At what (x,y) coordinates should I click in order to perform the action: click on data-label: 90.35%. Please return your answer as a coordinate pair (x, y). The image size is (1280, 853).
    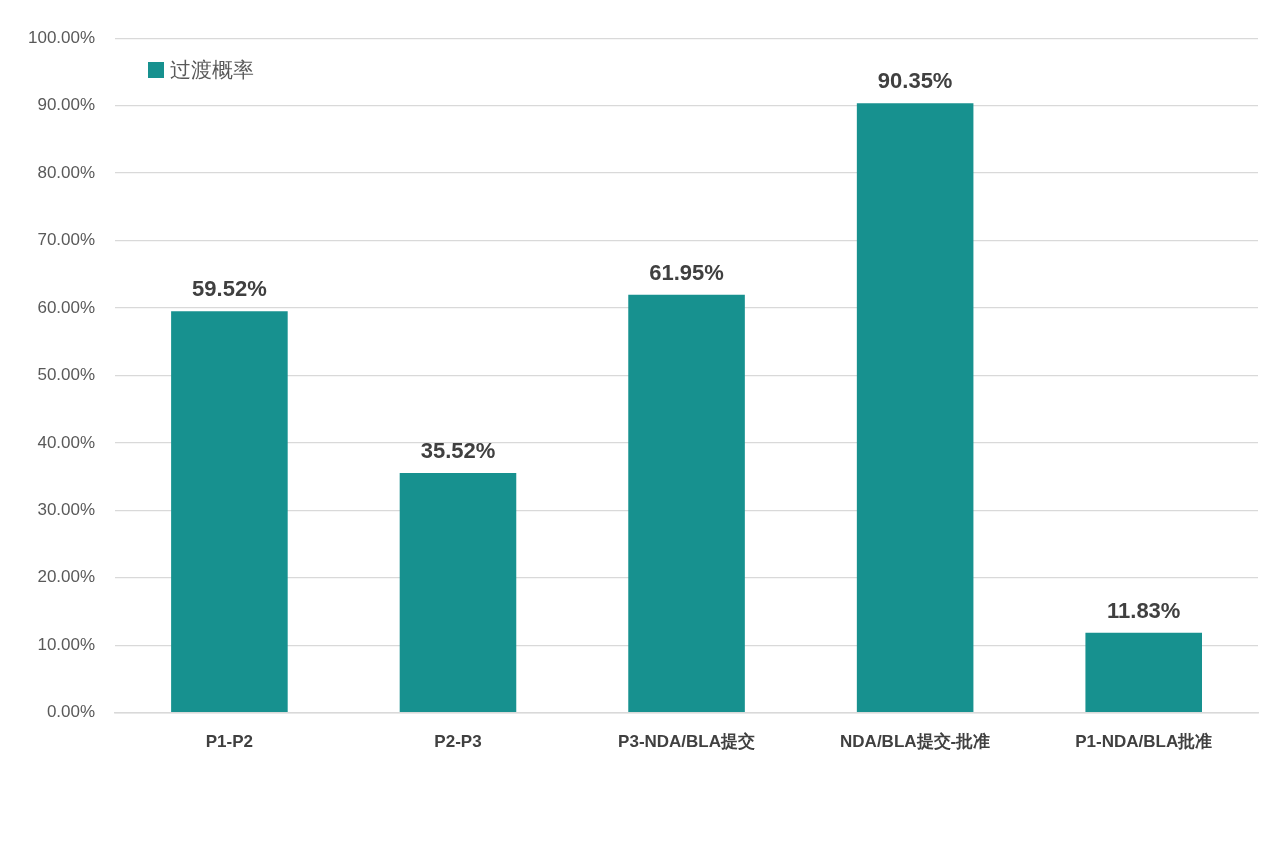
    Looking at the image, I should click on (915, 81).